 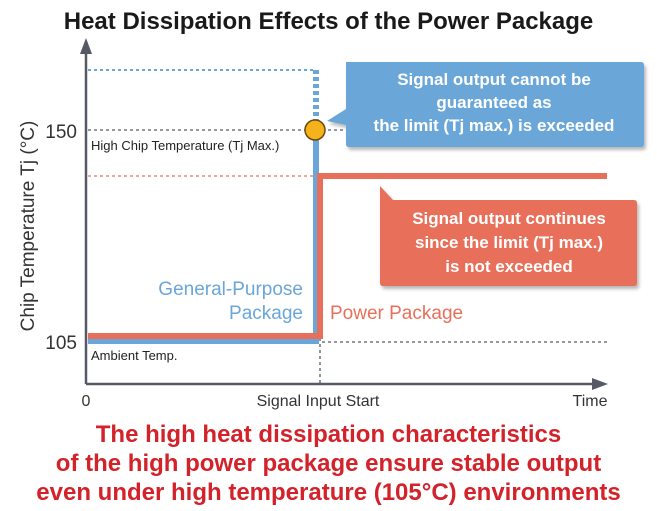 I want to click on y-axis-arrow-icon, so click(x=86, y=46).